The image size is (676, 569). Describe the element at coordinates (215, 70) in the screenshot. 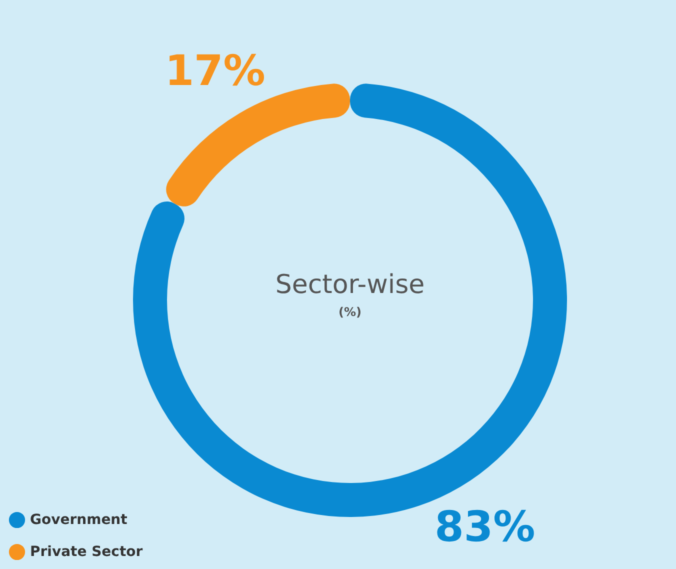

I see `data-label: 17%` at that location.